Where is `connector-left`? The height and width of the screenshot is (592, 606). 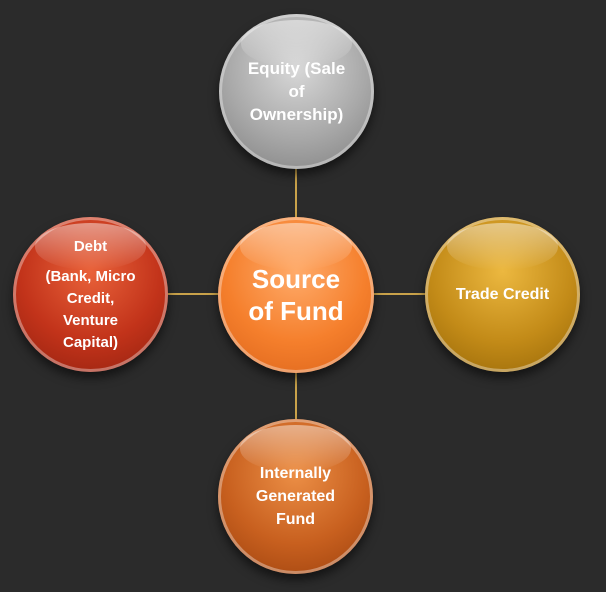 connector-left is located at coordinates (193, 294).